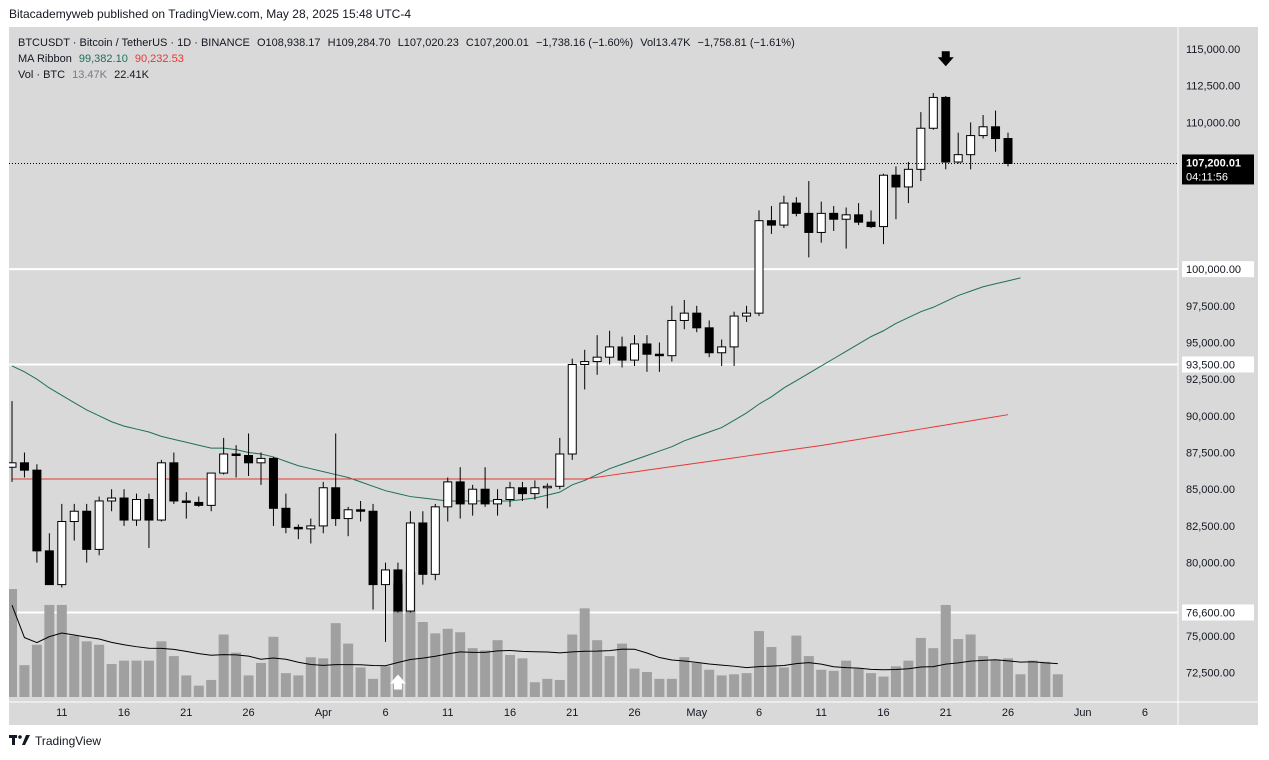 The width and height of the screenshot is (1269, 760). Describe the element at coordinates (1213, 123) in the screenshot. I see `y-tick-label: 110,000.00` at that location.